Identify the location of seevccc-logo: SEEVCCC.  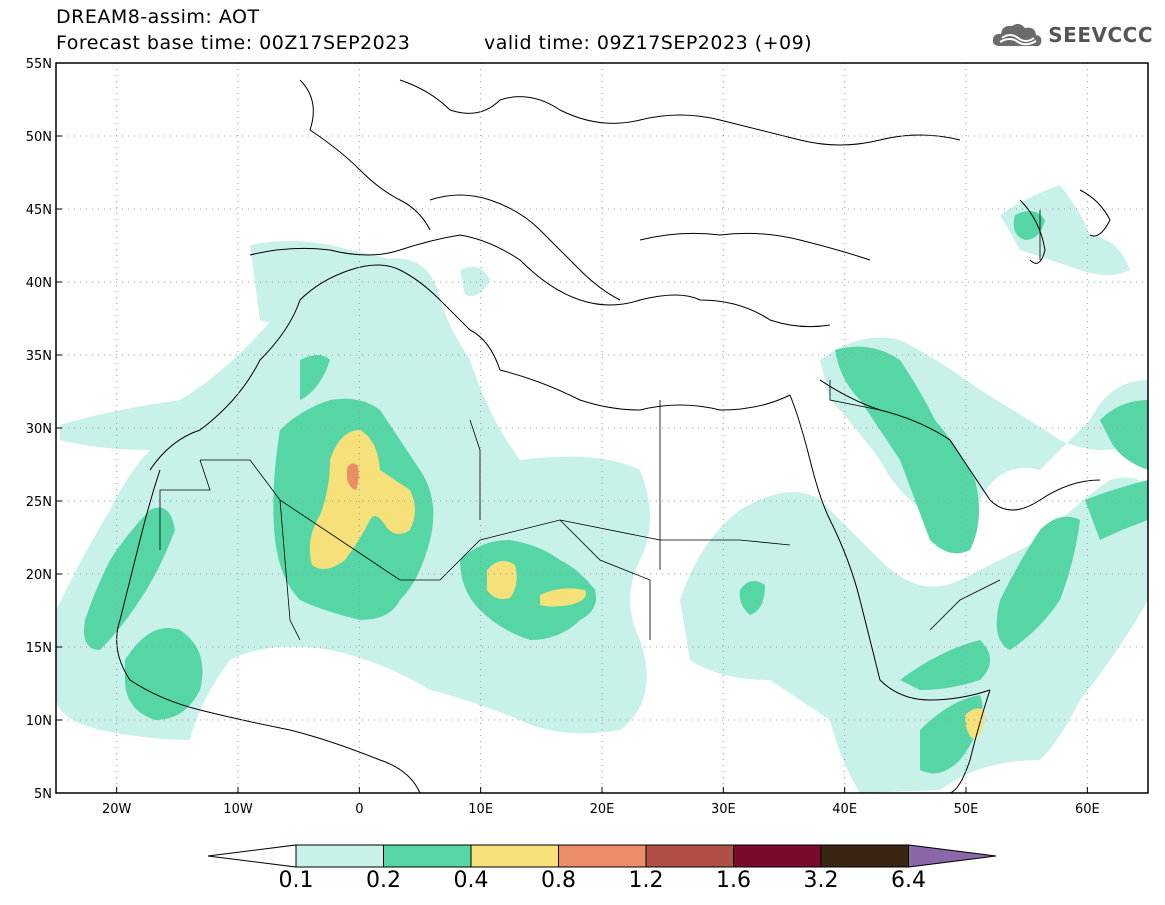
(1071, 35).